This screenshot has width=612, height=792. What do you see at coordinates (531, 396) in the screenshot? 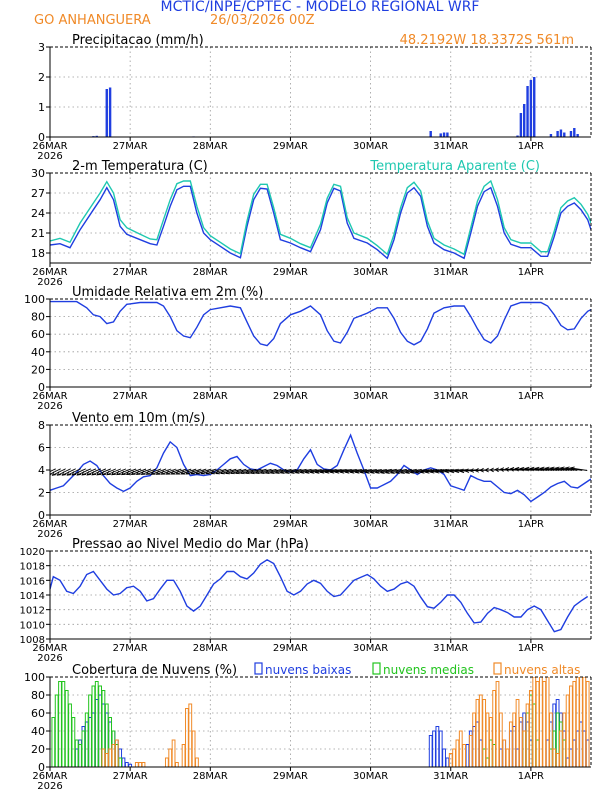
I see `x-tick-label: 1APR` at bounding box center [531, 396].